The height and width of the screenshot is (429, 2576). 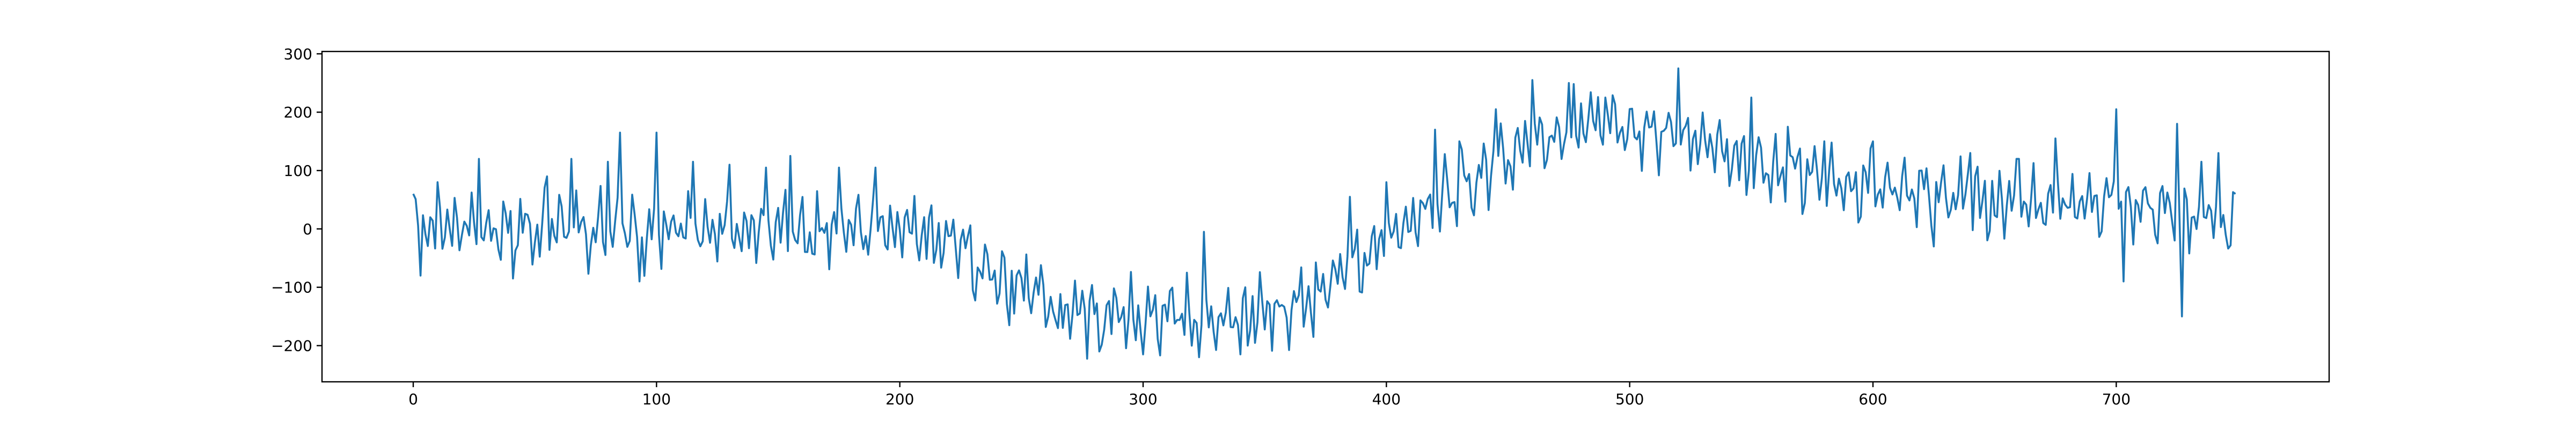 What do you see at coordinates (413, 399) in the screenshot?
I see `x-tick-label: 0` at bounding box center [413, 399].